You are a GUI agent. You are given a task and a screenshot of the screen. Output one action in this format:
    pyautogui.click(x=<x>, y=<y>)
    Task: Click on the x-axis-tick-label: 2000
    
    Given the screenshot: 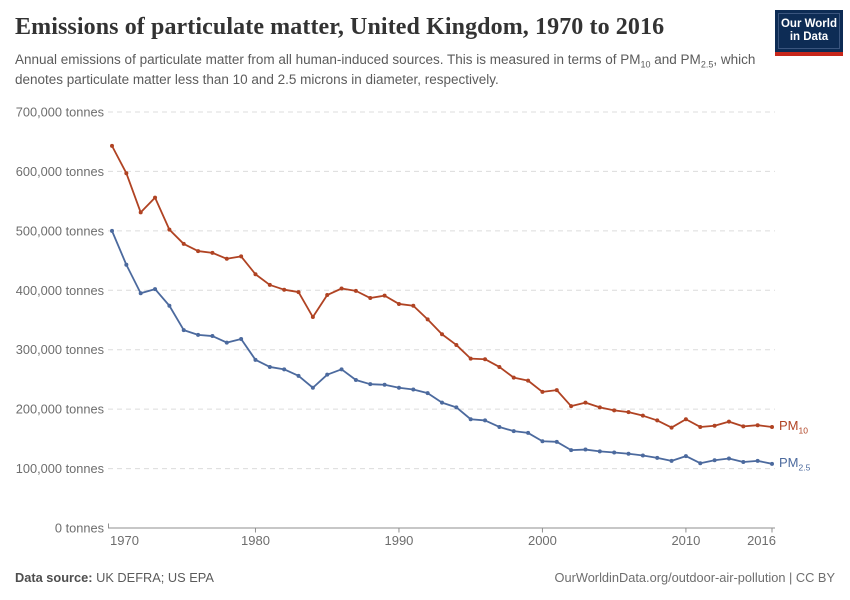 What is the action you would take?
    pyautogui.click(x=542, y=540)
    